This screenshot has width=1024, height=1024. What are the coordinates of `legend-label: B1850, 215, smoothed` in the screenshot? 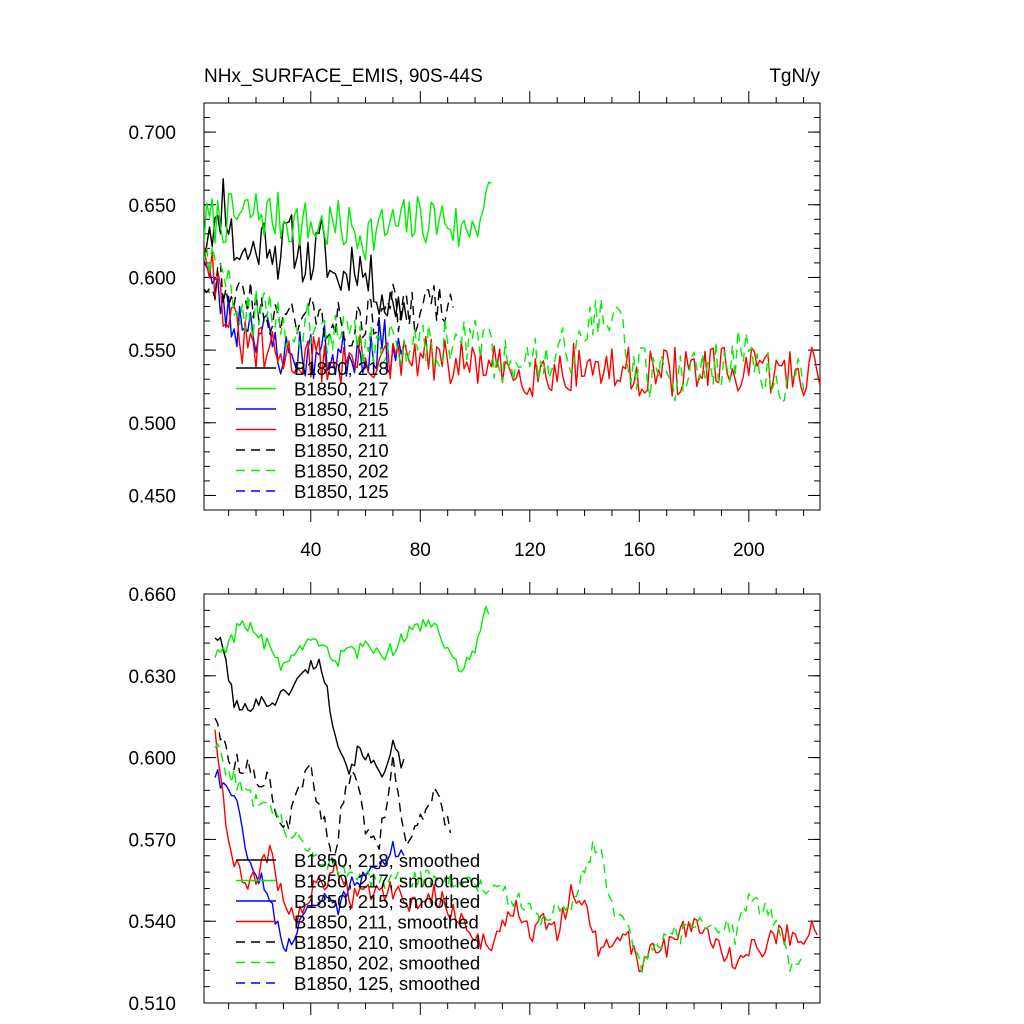 It's located at (387, 901).